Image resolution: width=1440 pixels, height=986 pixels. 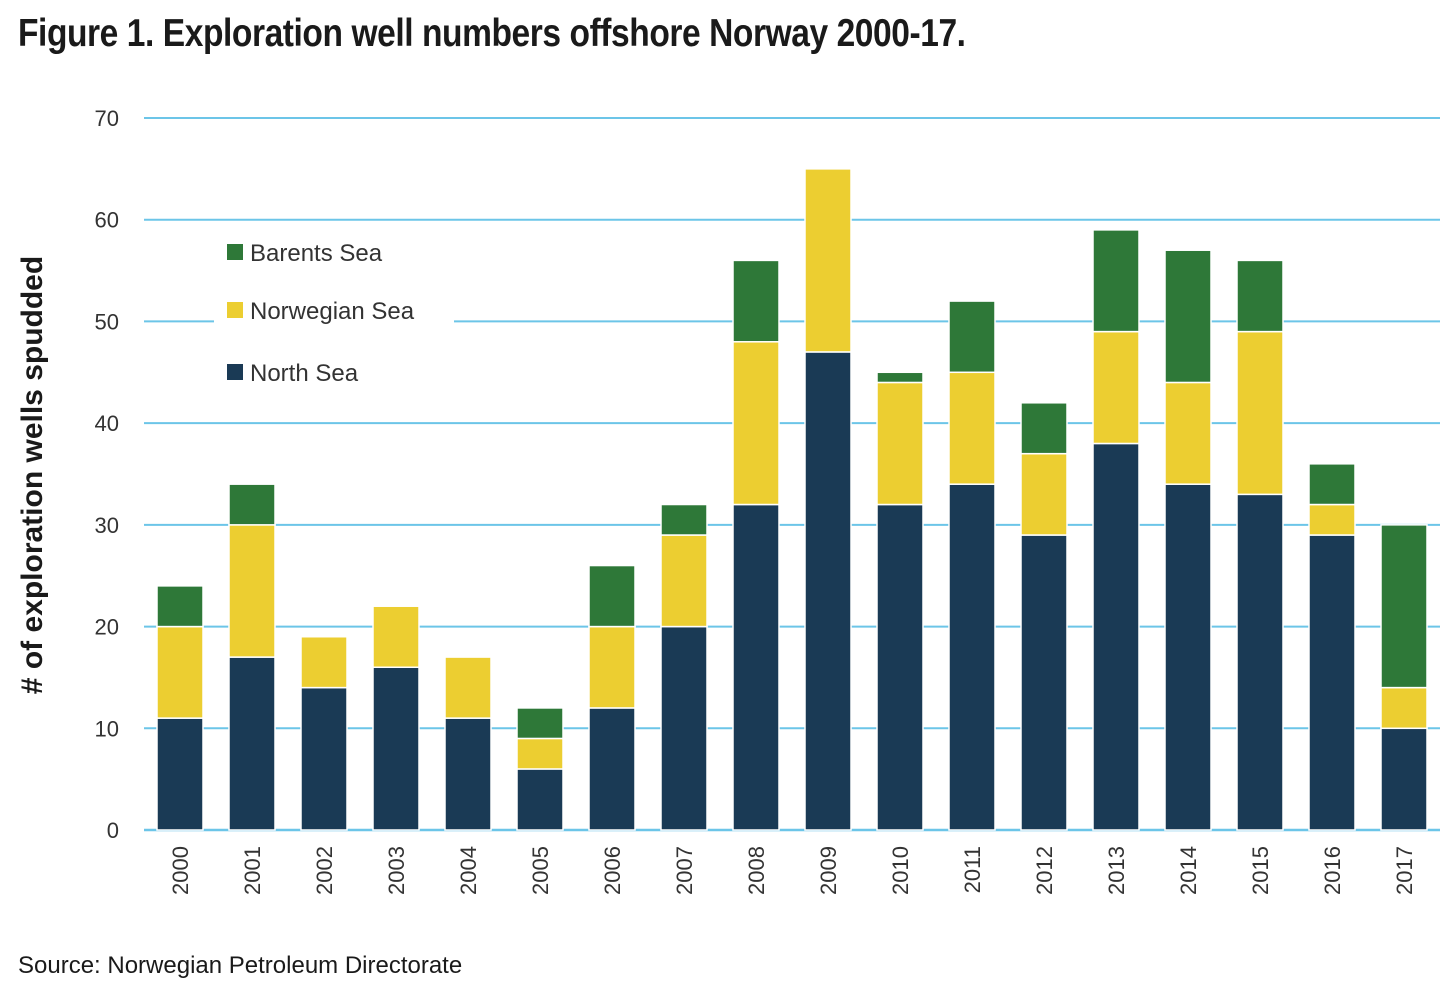 What do you see at coordinates (240, 965) in the screenshot?
I see `source-note: Source: Norwegian Petroleum Directorate` at bounding box center [240, 965].